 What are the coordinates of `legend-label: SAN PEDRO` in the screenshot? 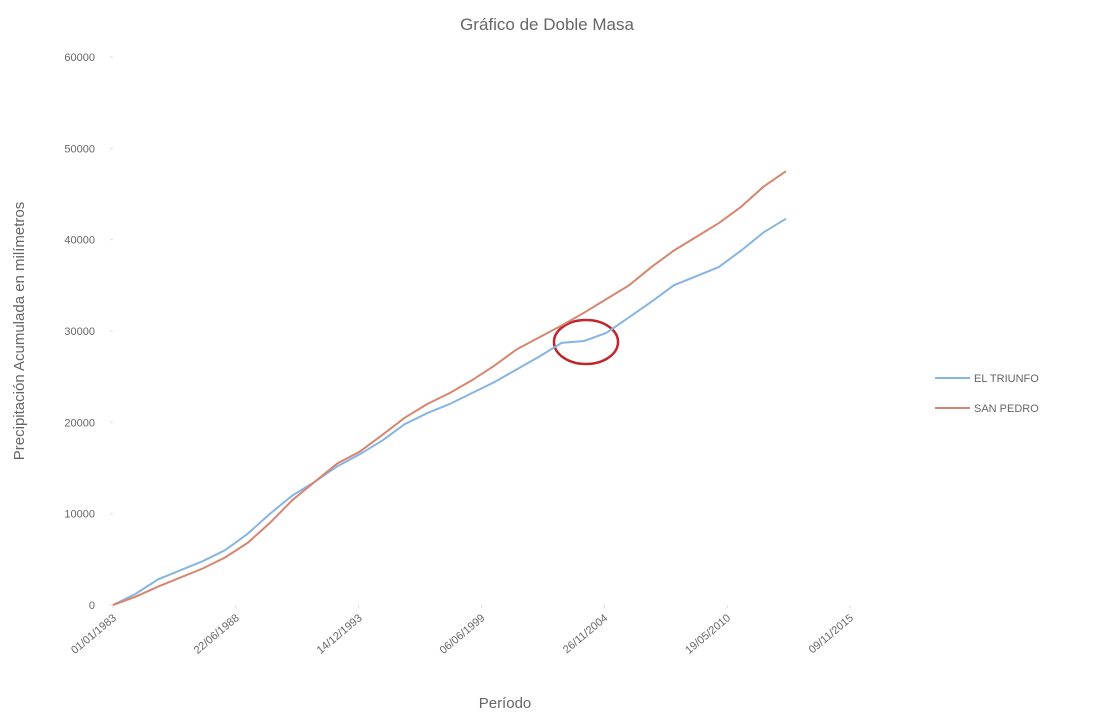 It's located at (1006, 409).